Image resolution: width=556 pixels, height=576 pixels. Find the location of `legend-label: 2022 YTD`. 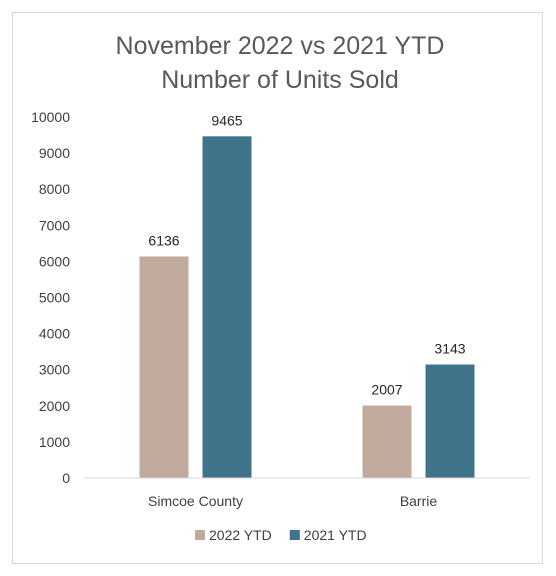

legend-label: 2022 YTD is located at coordinates (240, 535).